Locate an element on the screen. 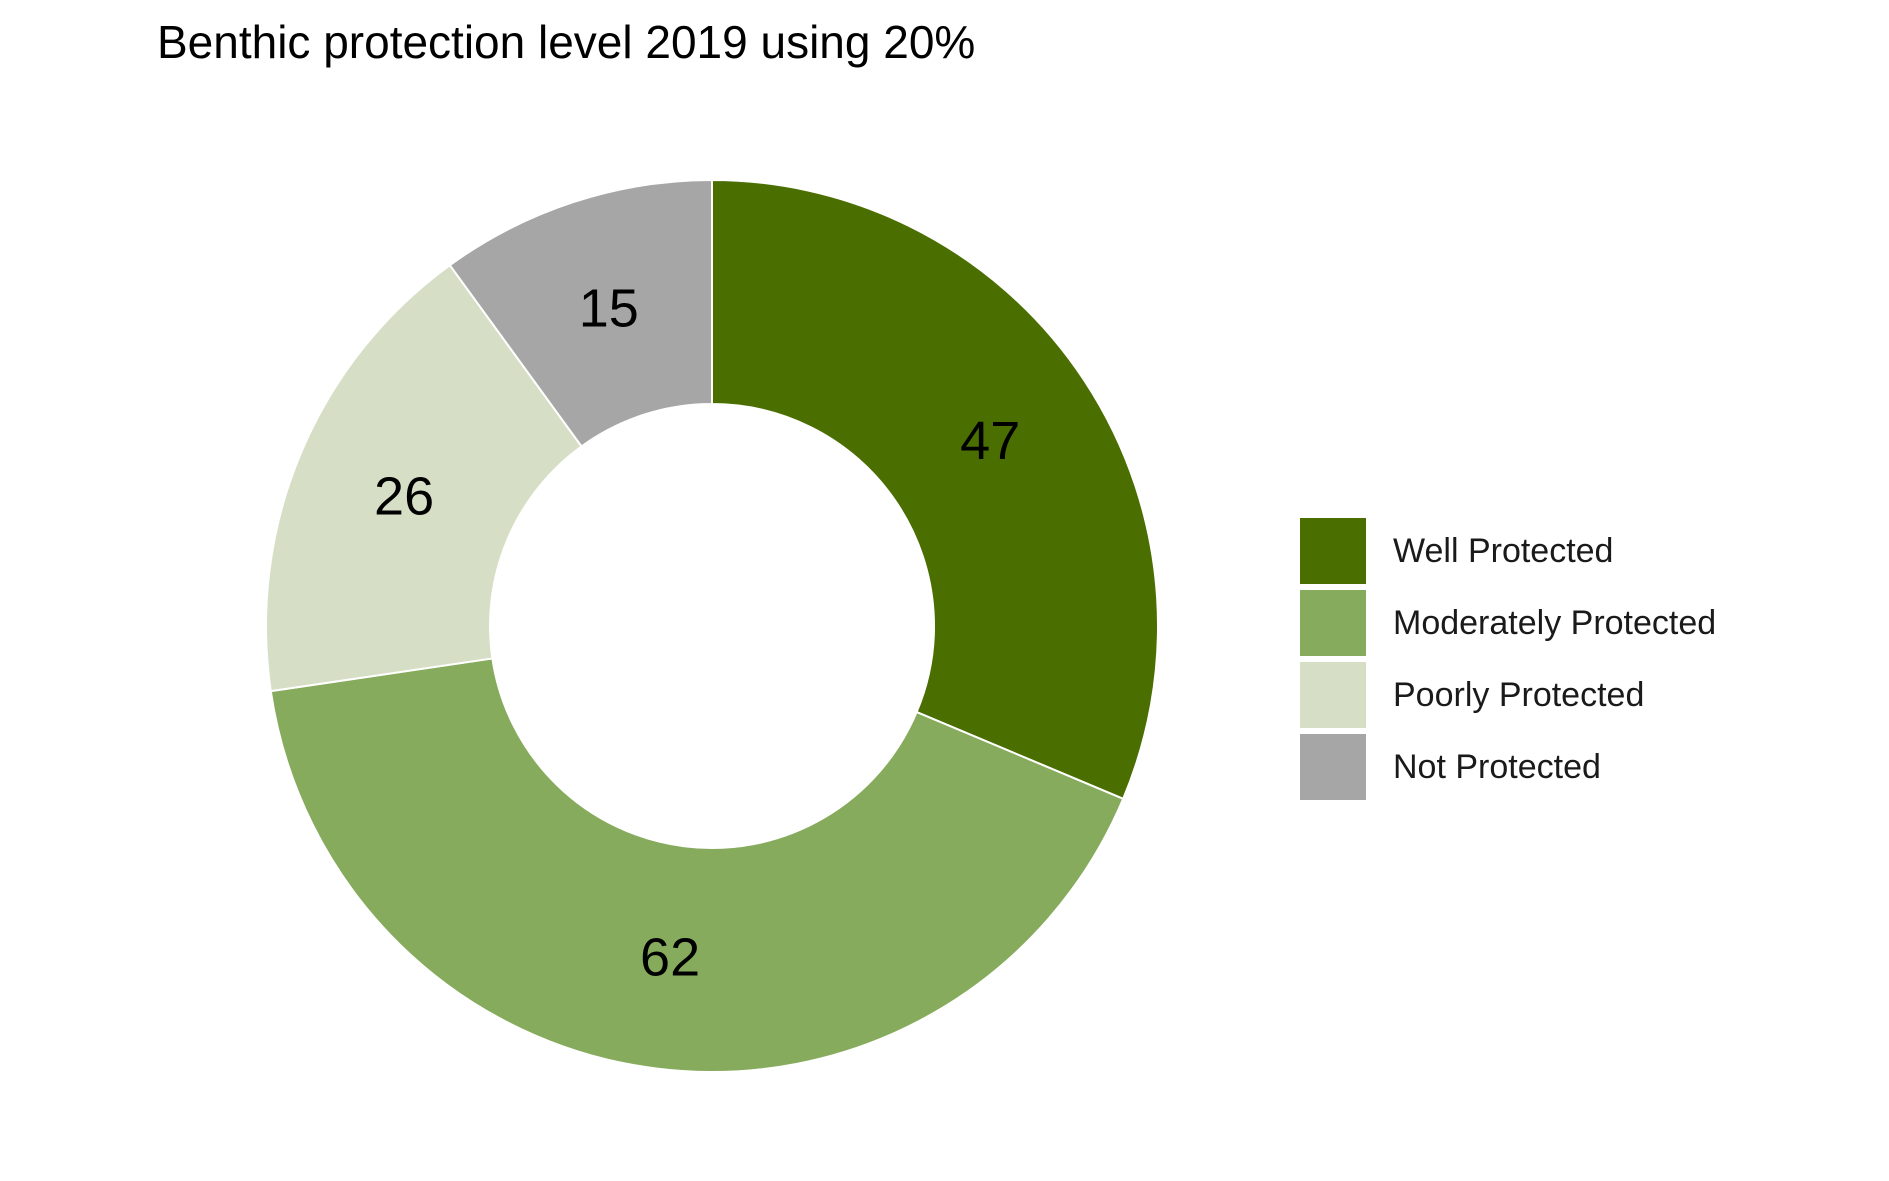  chart-title: Benthic protection level 2019 using 20% is located at coordinates (566, 42).